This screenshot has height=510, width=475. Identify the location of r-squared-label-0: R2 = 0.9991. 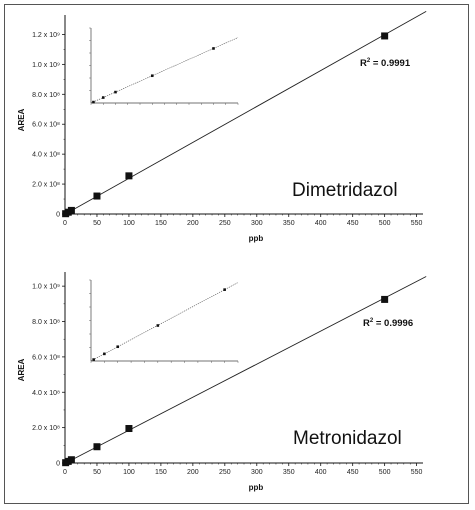
(385, 63).